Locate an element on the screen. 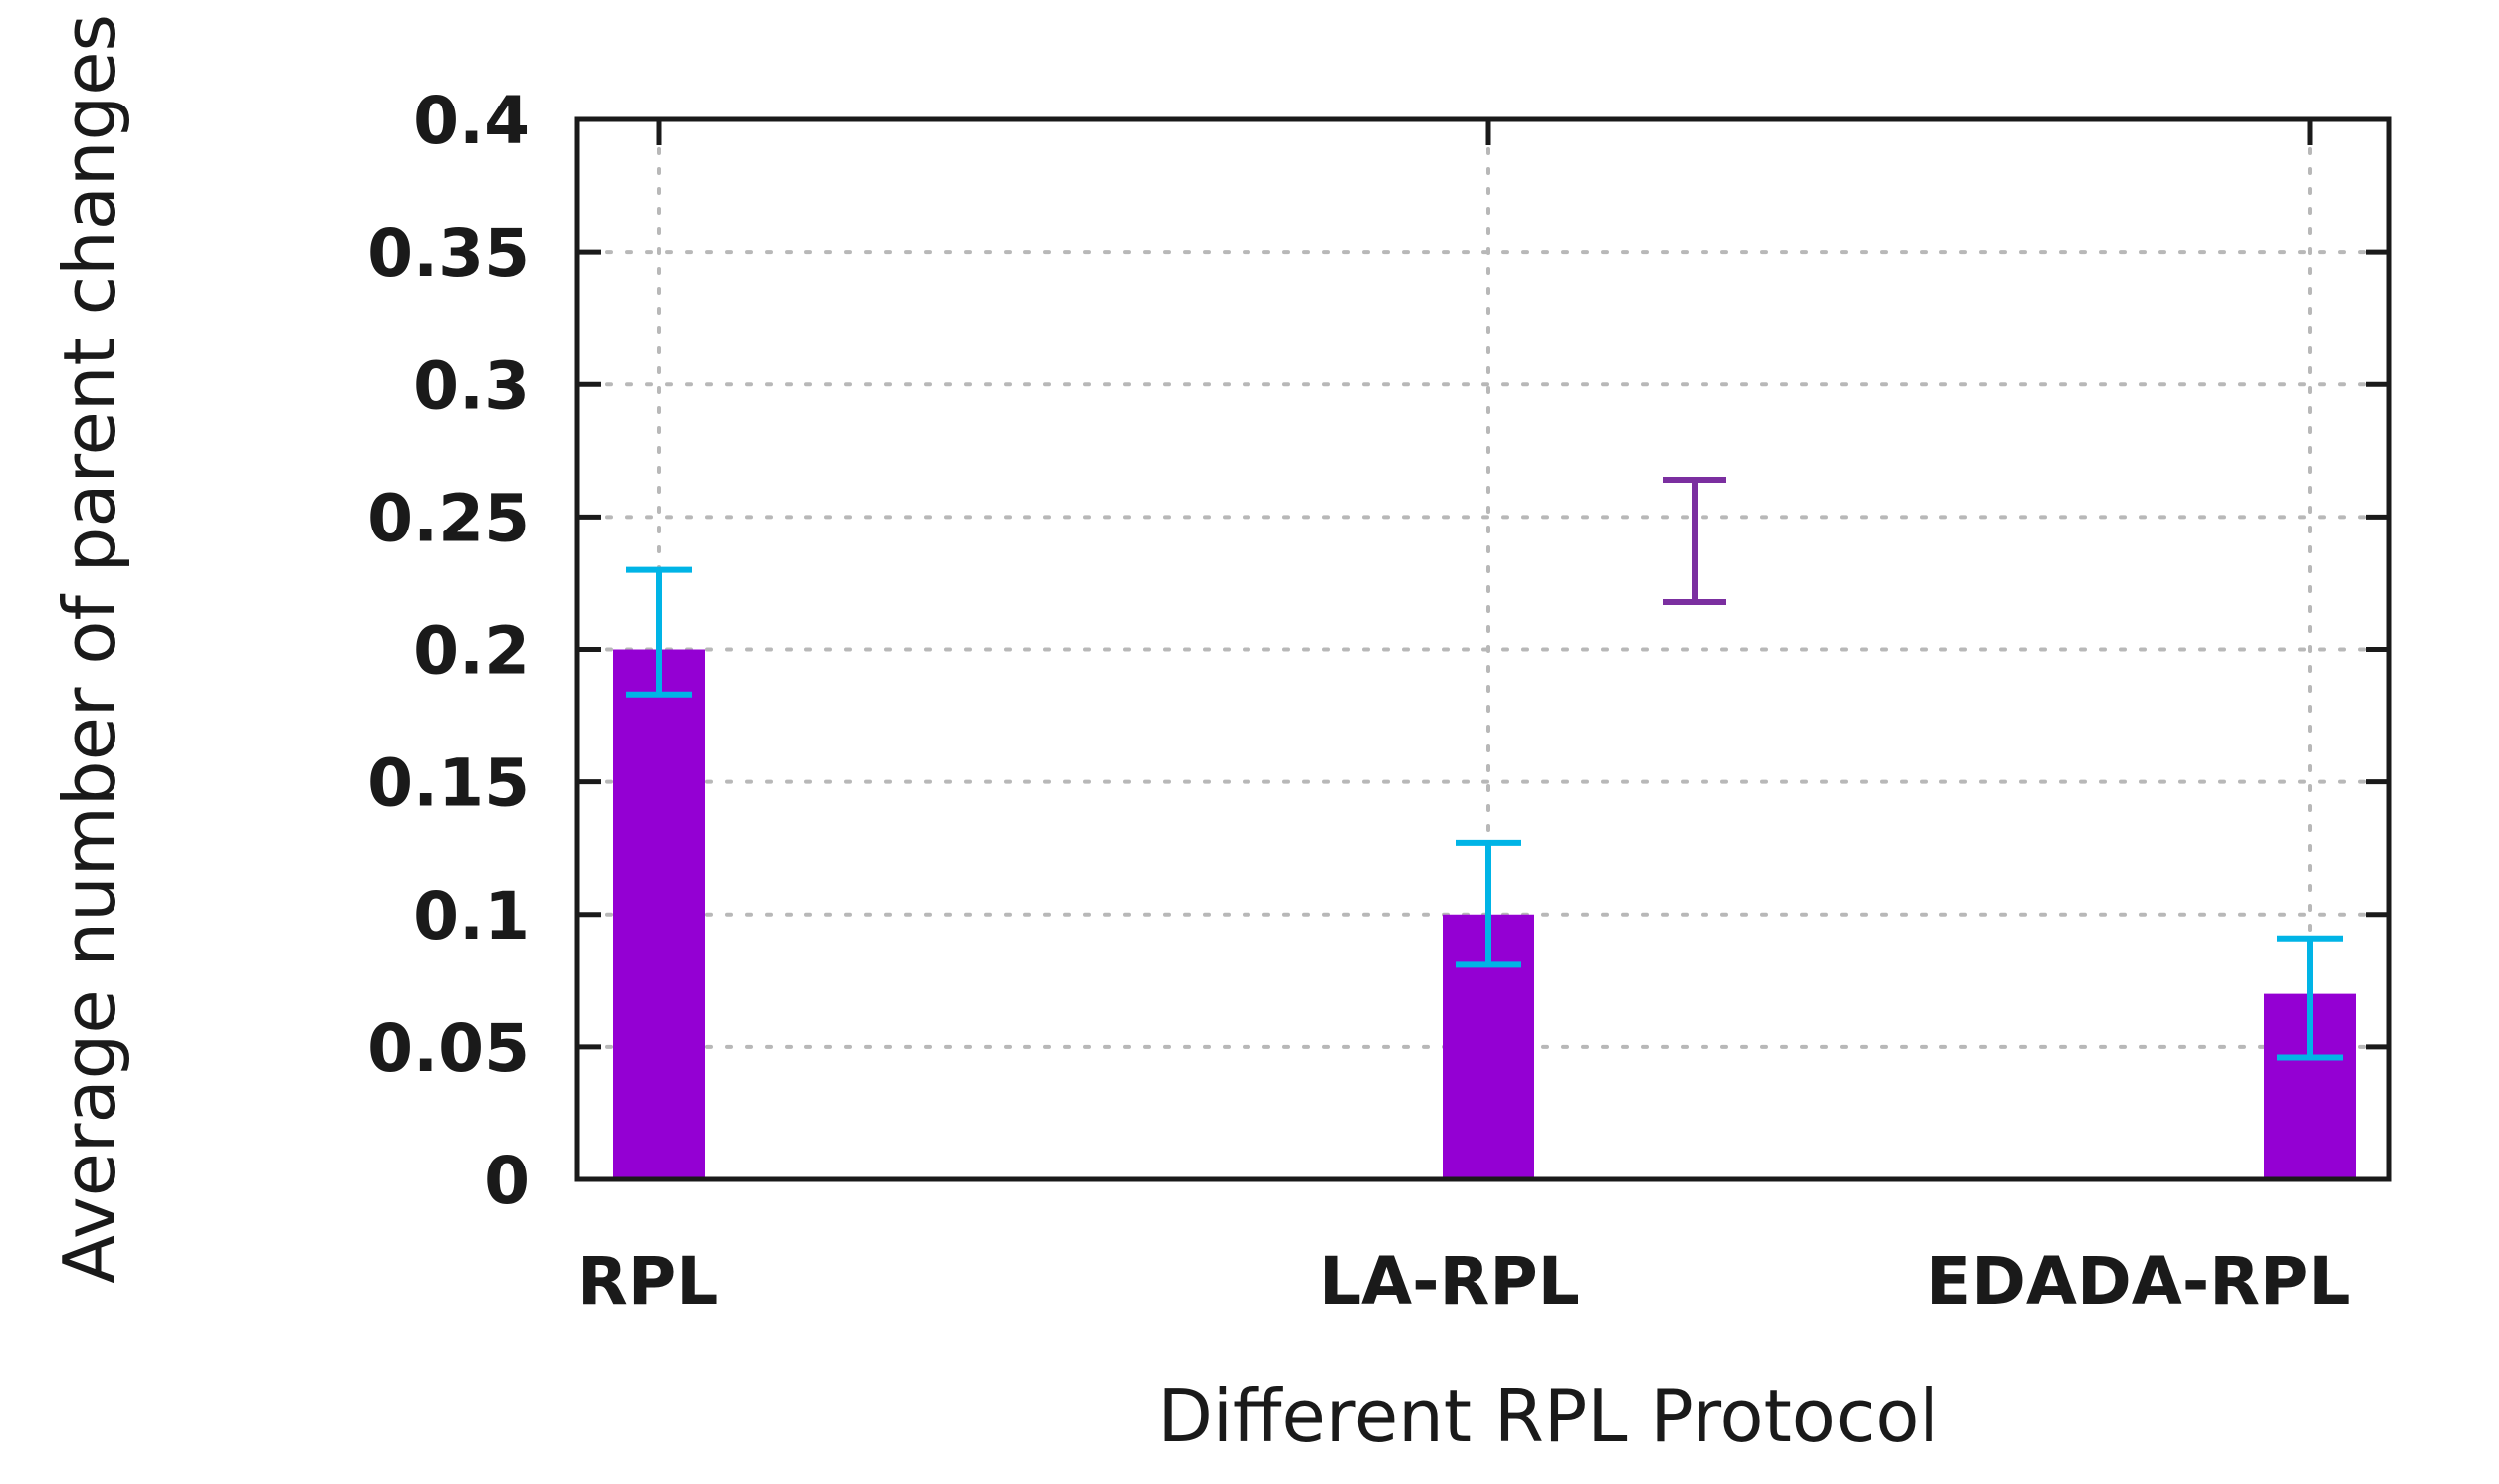  y-tick-label: 0.05 is located at coordinates (448, 1048).